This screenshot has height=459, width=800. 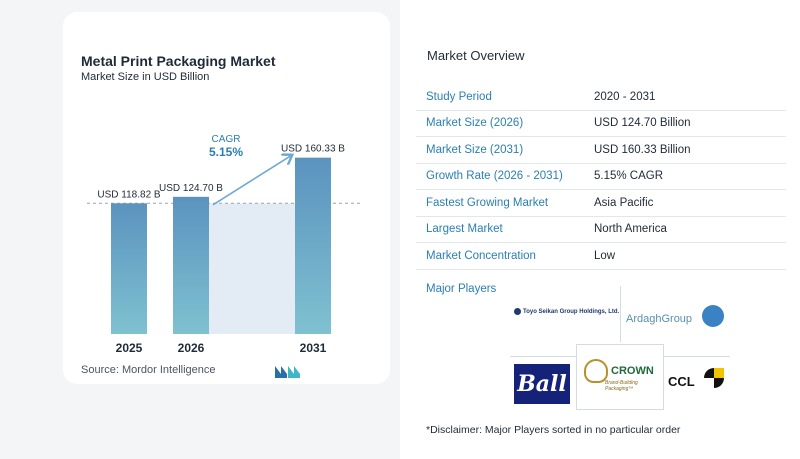 I want to click on bar-2031, so click(x=313, y=245).